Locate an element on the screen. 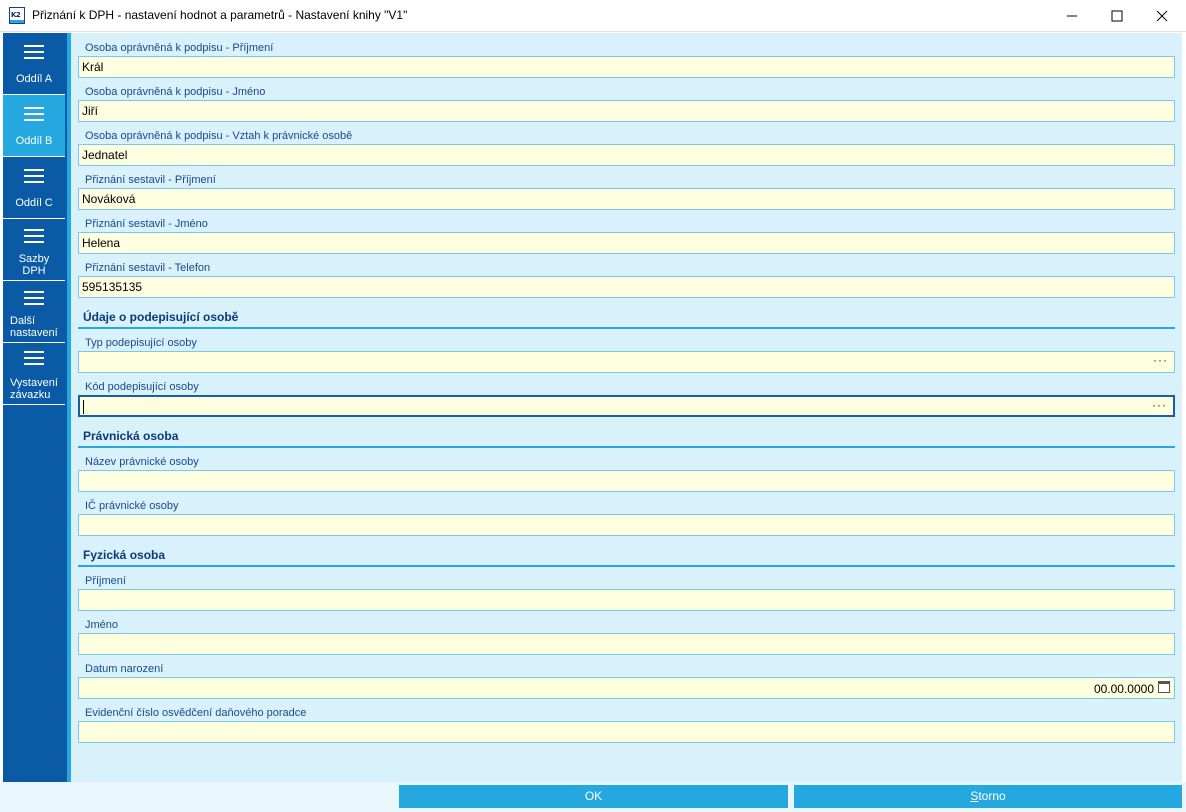  close-button is located at coordinates (1162, 15).